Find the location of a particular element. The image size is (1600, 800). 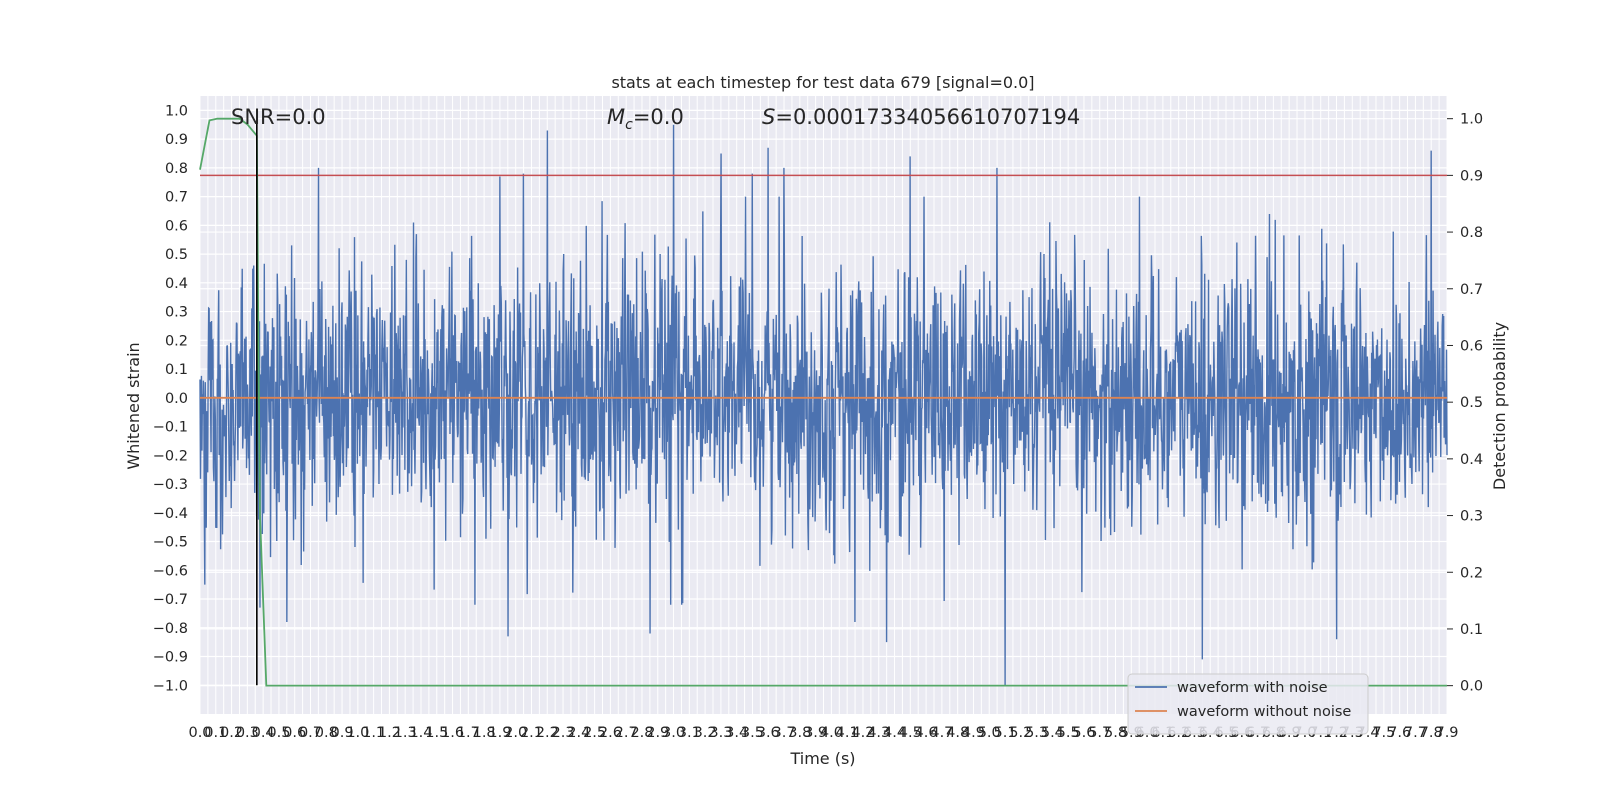

x-tick-label: 0.9 is located at coordinates (342, 733).